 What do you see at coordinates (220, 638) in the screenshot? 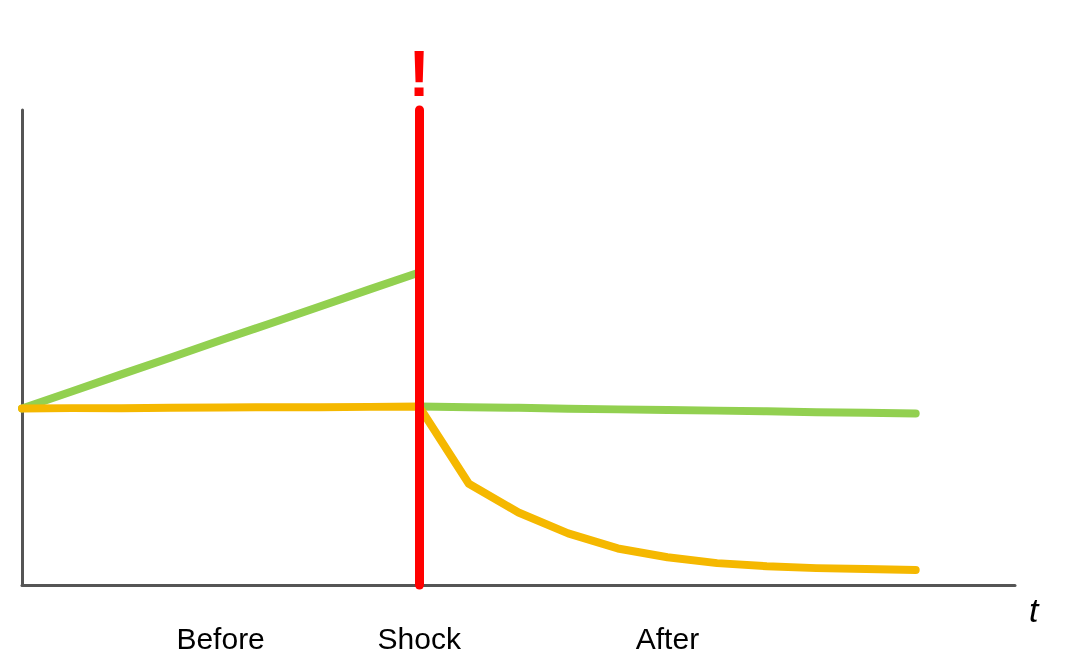
I see `x-tick-label: Before` at bounding box center [220, 638].